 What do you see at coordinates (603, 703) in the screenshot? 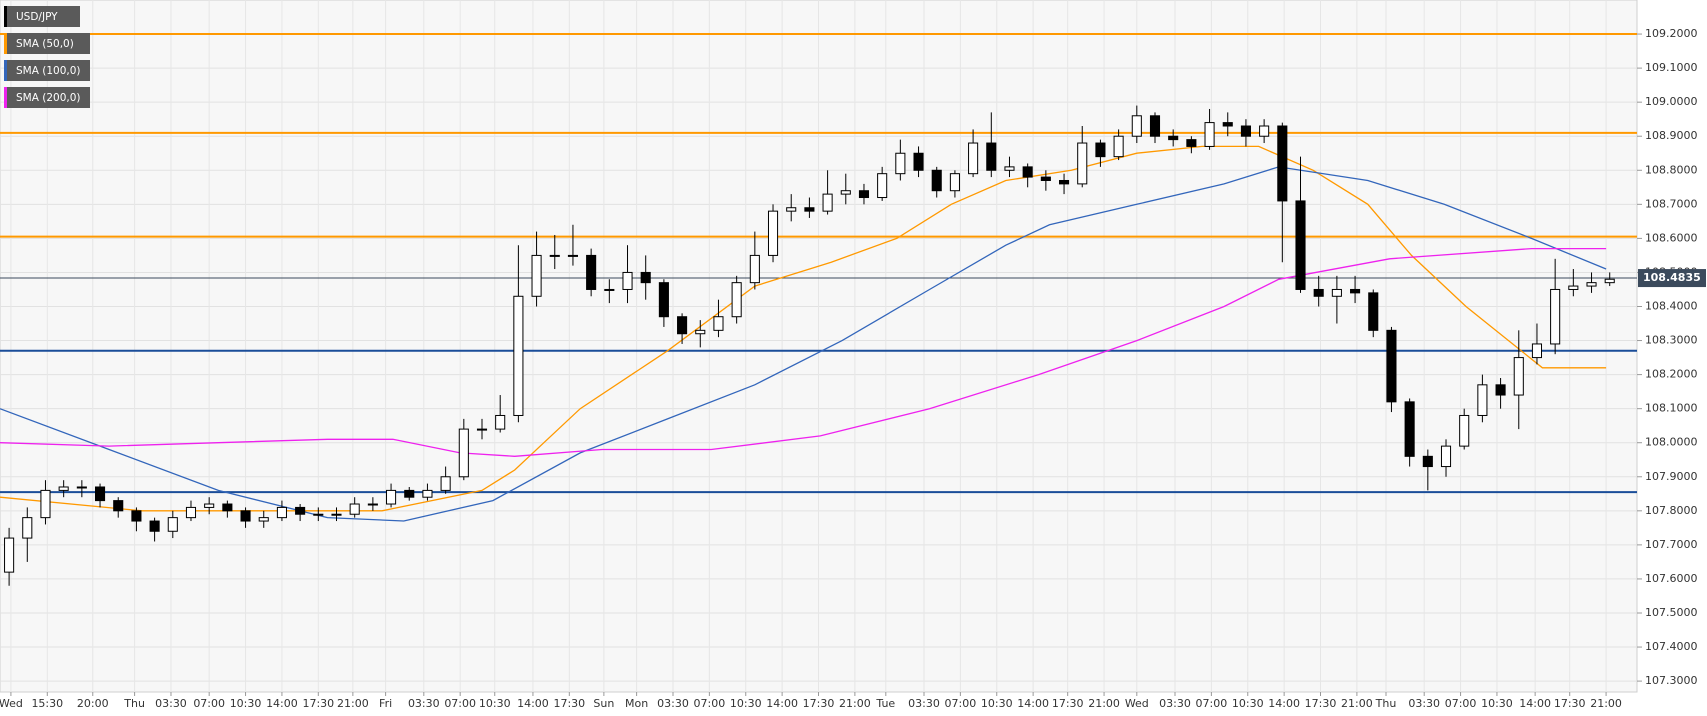
I see `x-tick-label: Sun` at bounding box center [603, 703].